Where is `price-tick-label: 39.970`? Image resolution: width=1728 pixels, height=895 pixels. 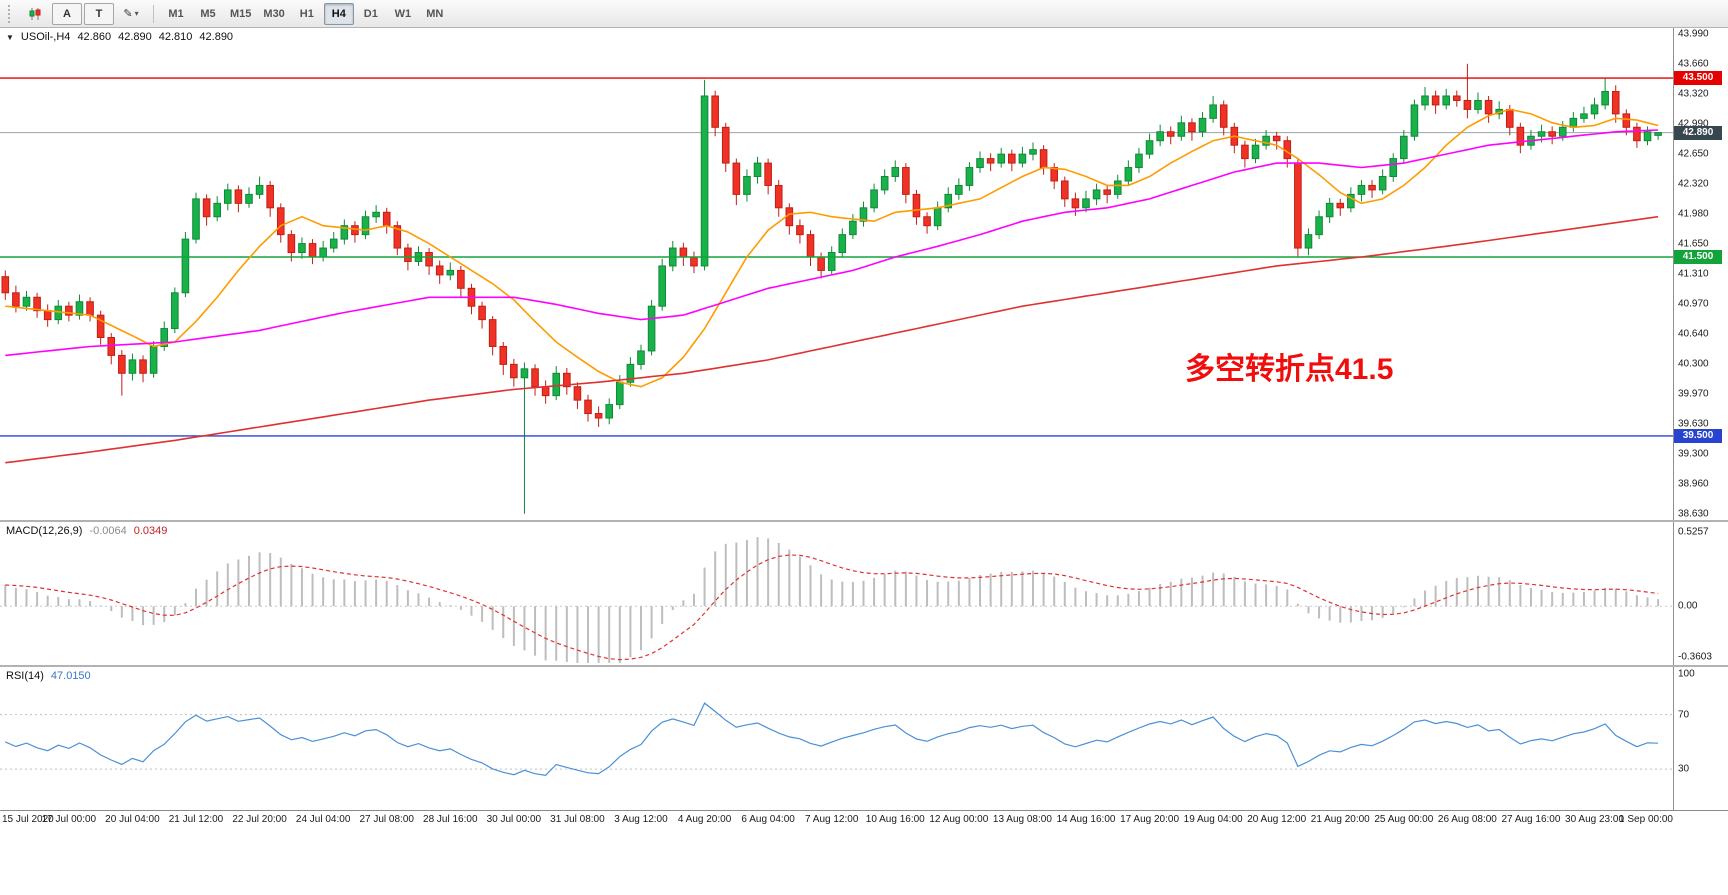
price-tick-label: 39.970 is located at coordinates (1693, 394).